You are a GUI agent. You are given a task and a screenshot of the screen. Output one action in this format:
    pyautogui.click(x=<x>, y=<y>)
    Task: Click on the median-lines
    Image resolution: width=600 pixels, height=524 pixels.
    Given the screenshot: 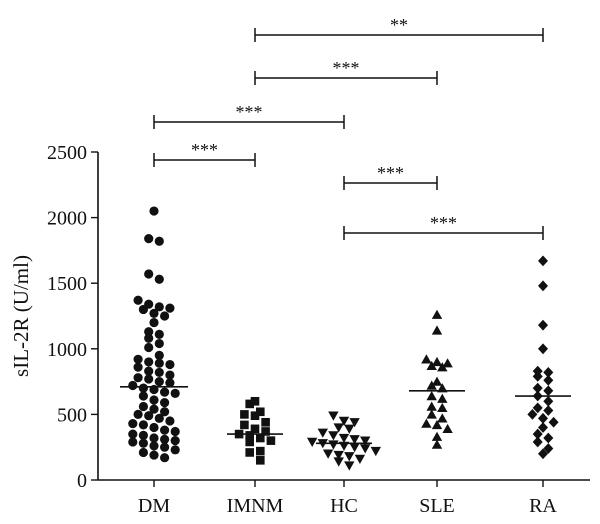 What is the action you would take?
    pyautogui.click(x=345, y=415)
    